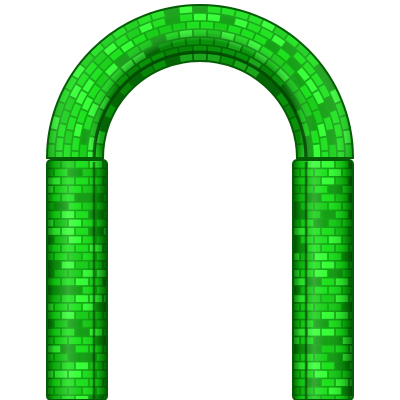 This screenshot has height=400, width=400. Describe the element at coordinates (323, 279) in the screenshot. I see `right-pillar` at that location.